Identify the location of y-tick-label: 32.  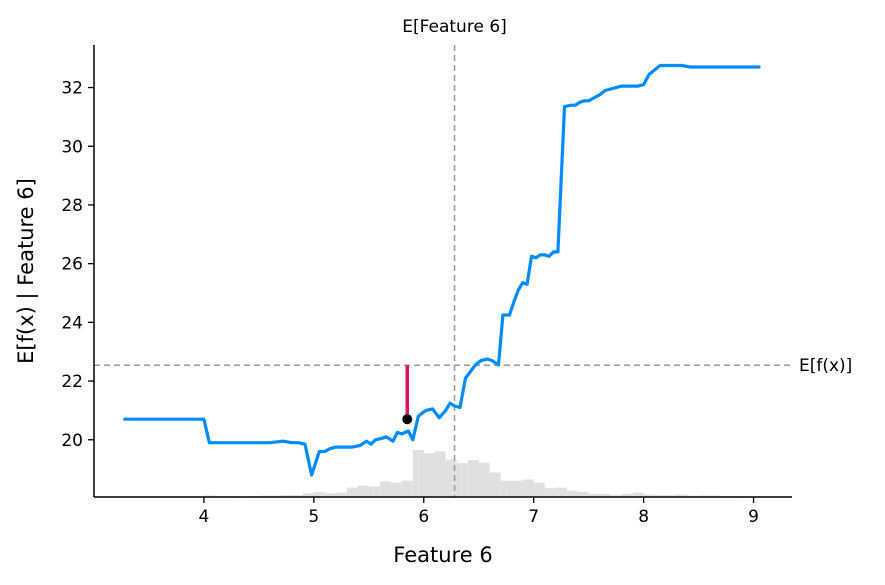
(72, 89).